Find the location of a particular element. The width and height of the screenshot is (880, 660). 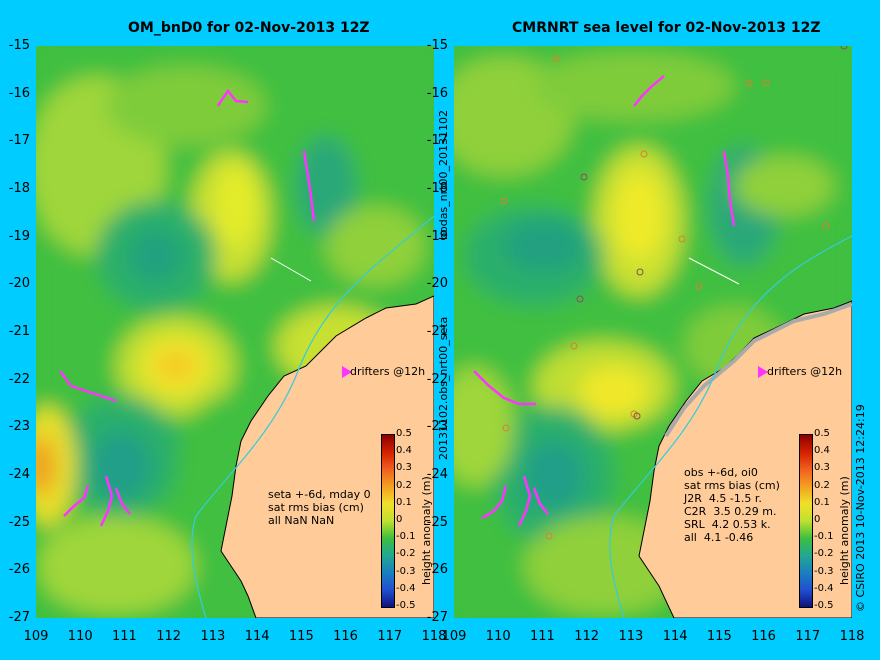

right-note-line: C2R 3.5 0.29 m. is located at coordinates (730, 511).